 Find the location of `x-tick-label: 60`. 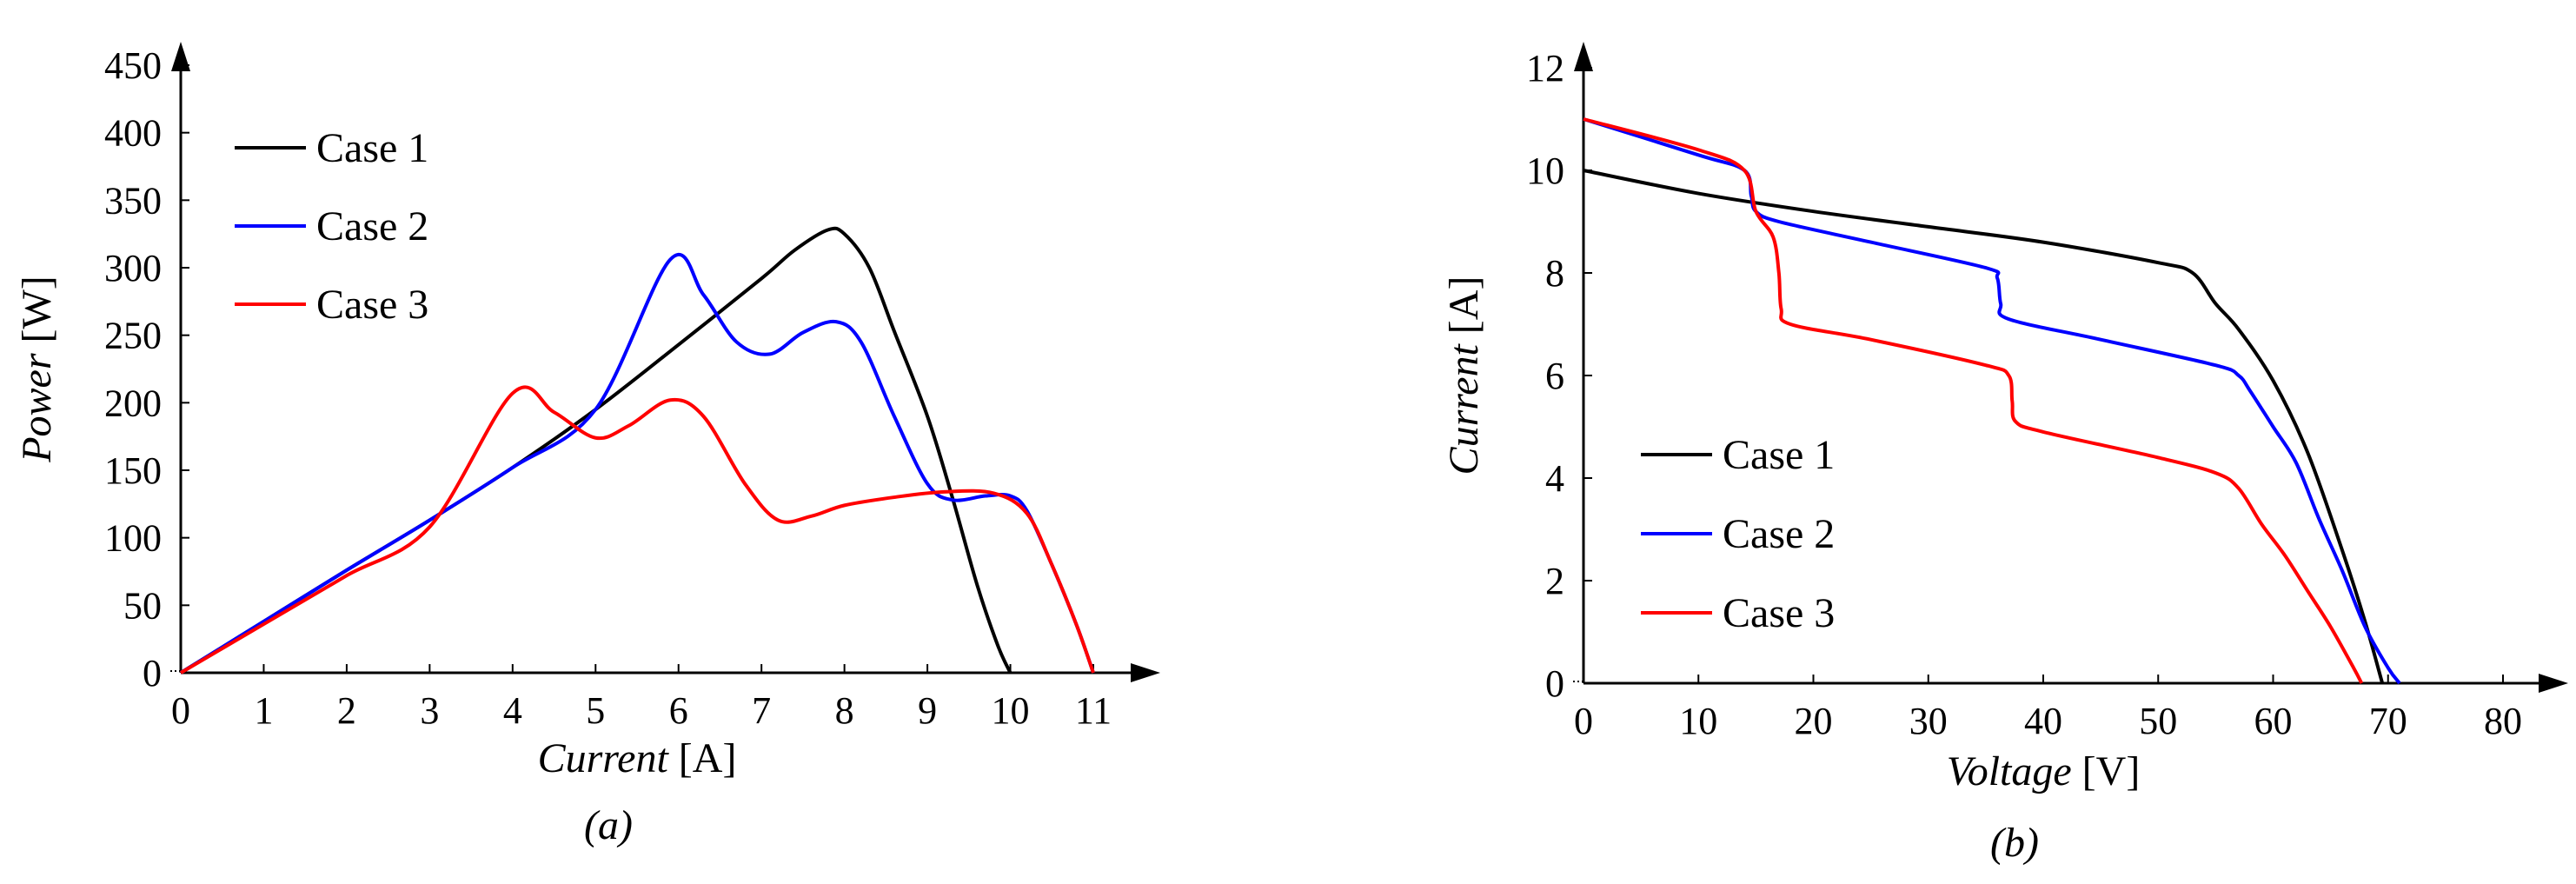

x-tick-label: 60 is located at coordinates (2273, 721).